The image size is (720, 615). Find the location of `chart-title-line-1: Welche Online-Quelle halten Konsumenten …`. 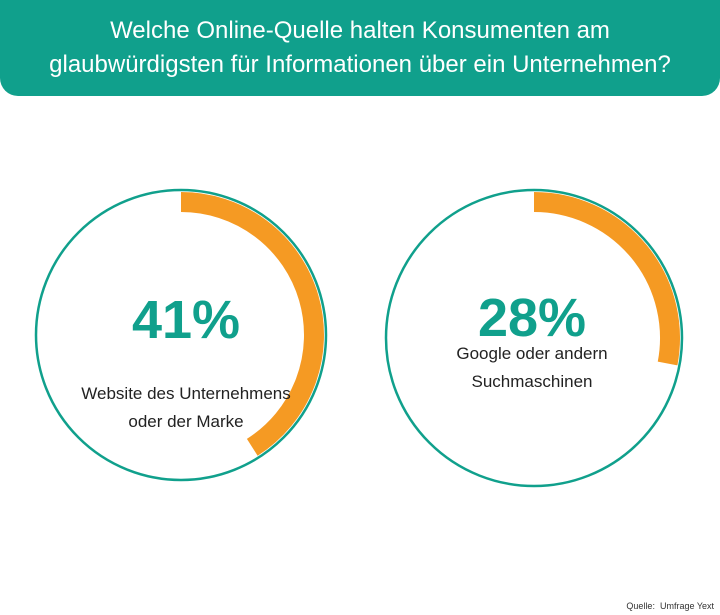

chart-title-line-1: Welche Online-Quelle halten Konsumenten … is located at coordinates (360, 30).